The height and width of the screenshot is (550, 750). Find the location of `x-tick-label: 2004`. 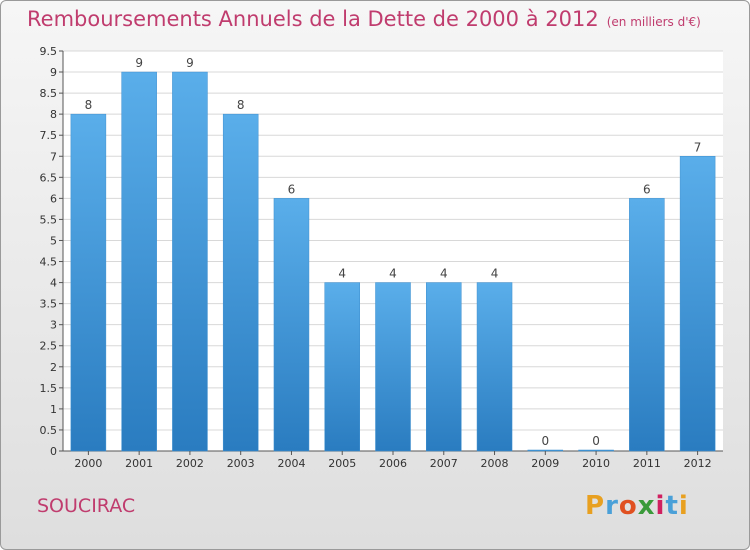

x-tick-label: 2004 is located at coordinates (291, 463).